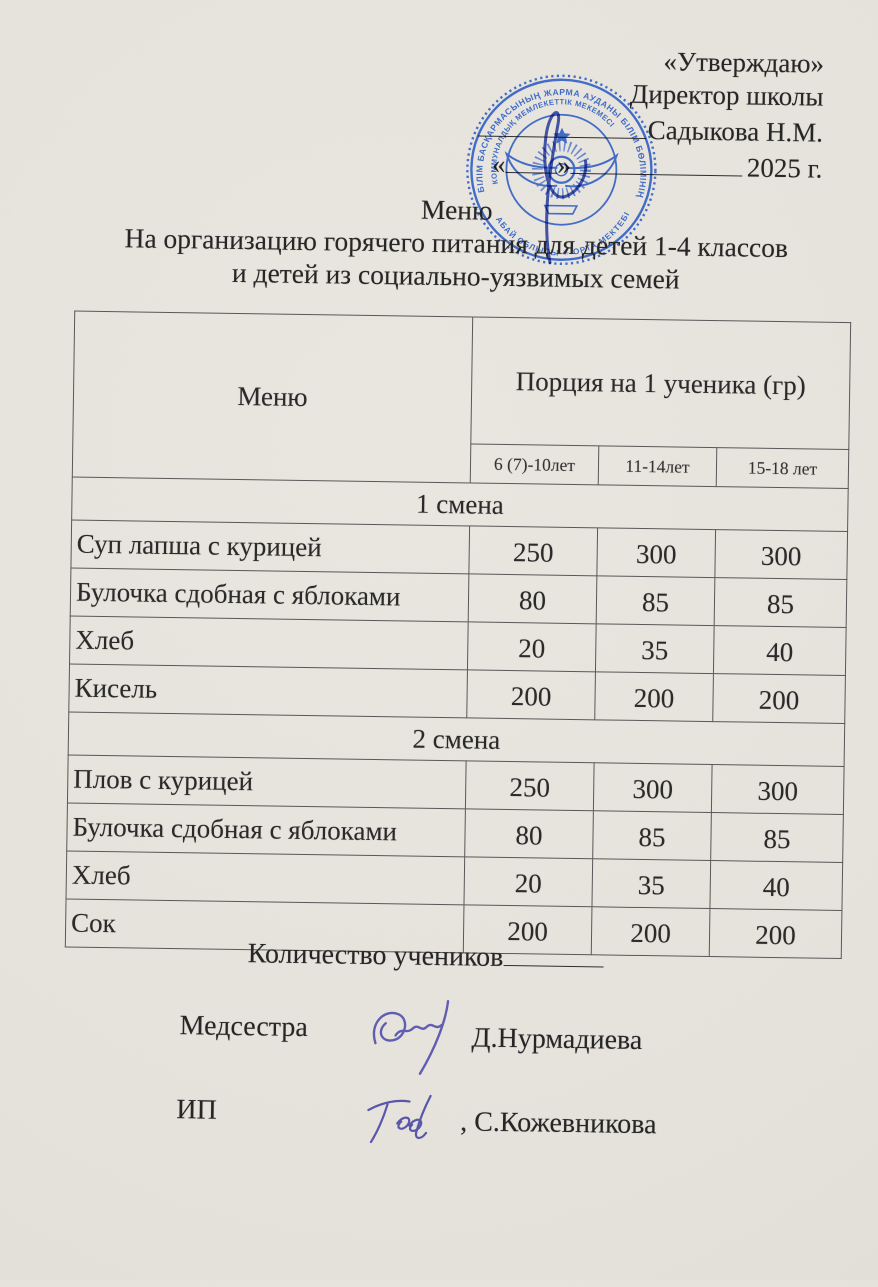 The height and width of the screenshot is (1287, 878). Describe the element at coordinates (592, 170) in the screenshot. I see `stamp-right-wing` at that location.